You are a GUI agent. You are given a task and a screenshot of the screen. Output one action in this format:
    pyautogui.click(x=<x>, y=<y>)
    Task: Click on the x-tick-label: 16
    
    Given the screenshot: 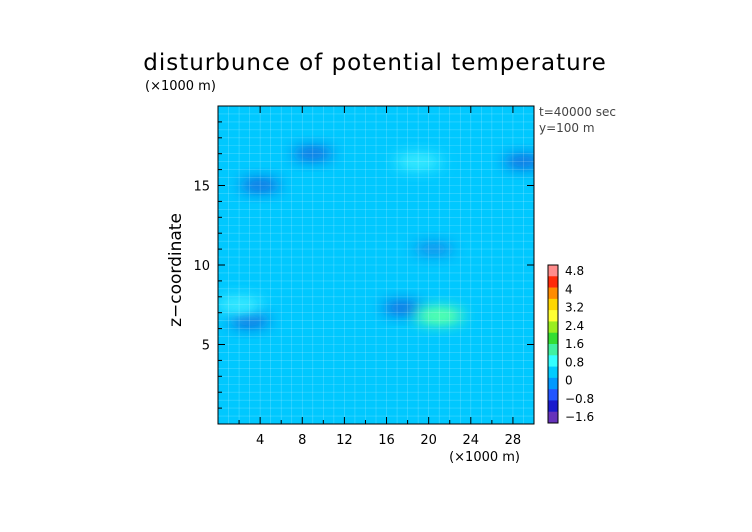 What is the action you would take?
    pyautogui.click(x=386, y=440)
    